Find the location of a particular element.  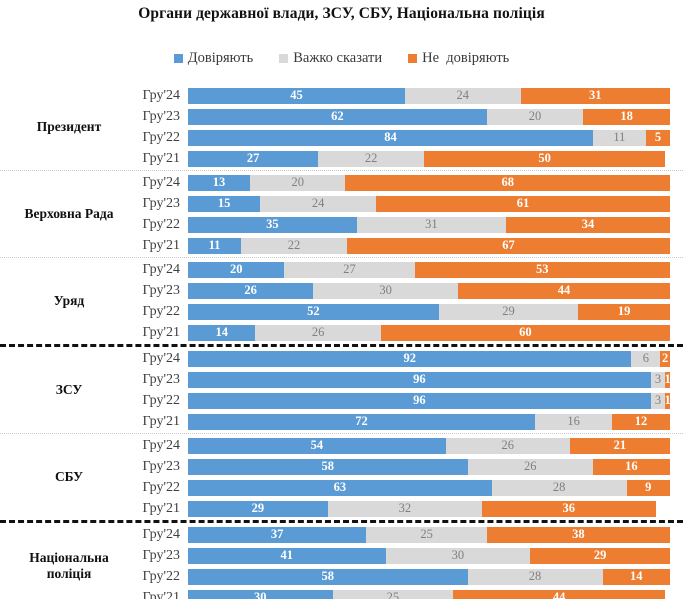

stacked-bar: 37 25 38 is located at coordinates (429, 534).